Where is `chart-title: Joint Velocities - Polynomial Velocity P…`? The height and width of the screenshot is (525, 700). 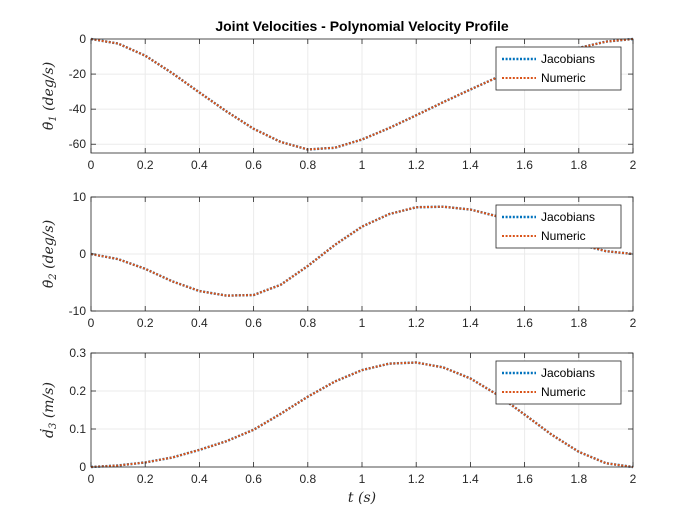 chart-title: Joint Velocities - Polynomial Velocity P… is located at coordinates (362, 26).